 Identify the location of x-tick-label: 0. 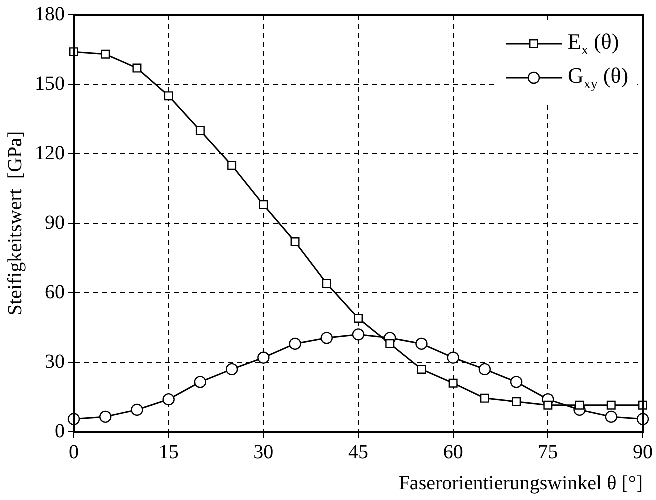
(74, 452).